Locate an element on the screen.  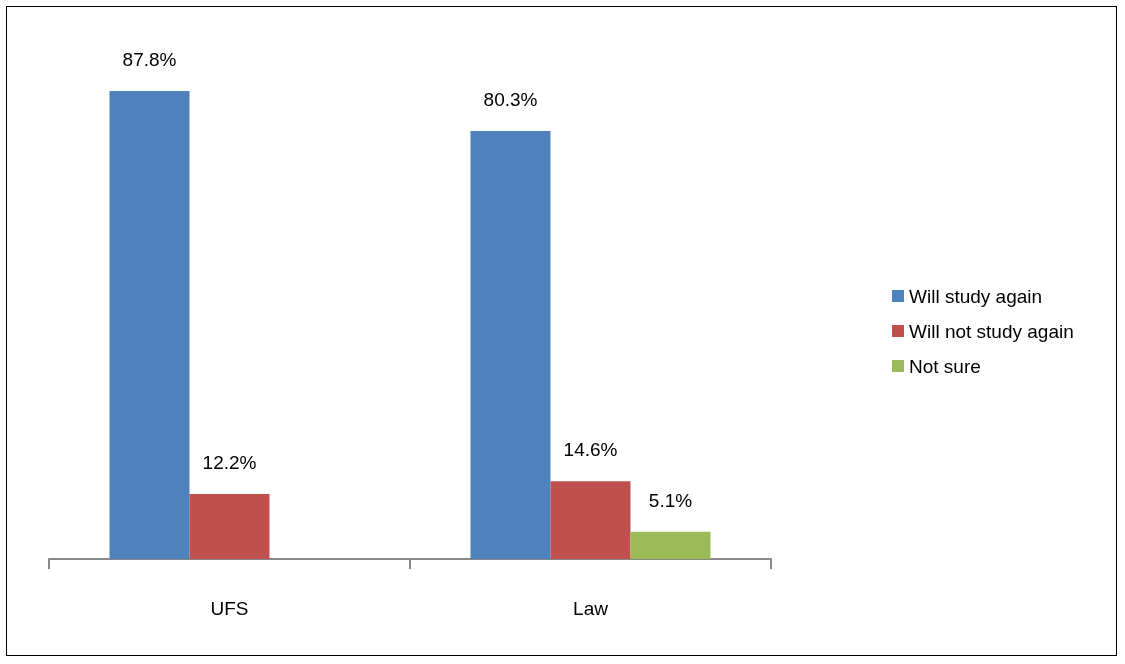
x-tick-label: UFS is located at coordinates (229, 608).